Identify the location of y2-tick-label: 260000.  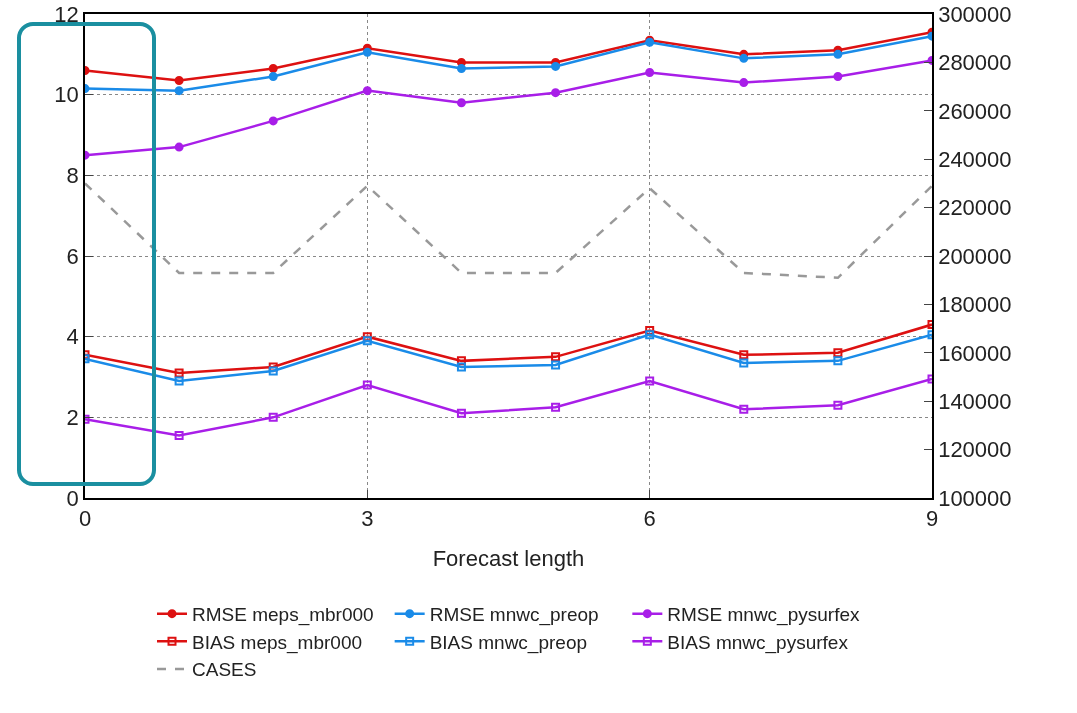
(975, 111).